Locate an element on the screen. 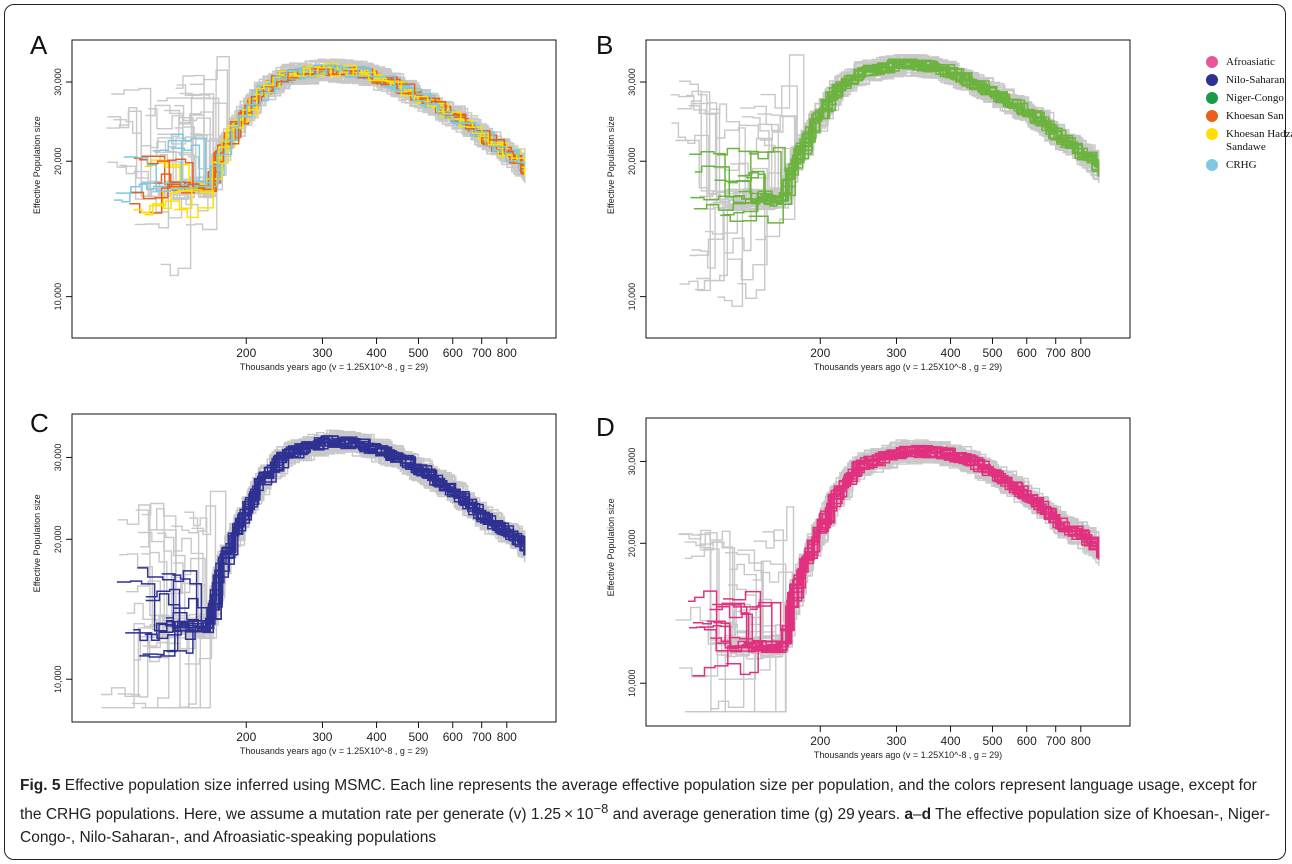  panel-letter-c: C is located at coordinates (39, 423).